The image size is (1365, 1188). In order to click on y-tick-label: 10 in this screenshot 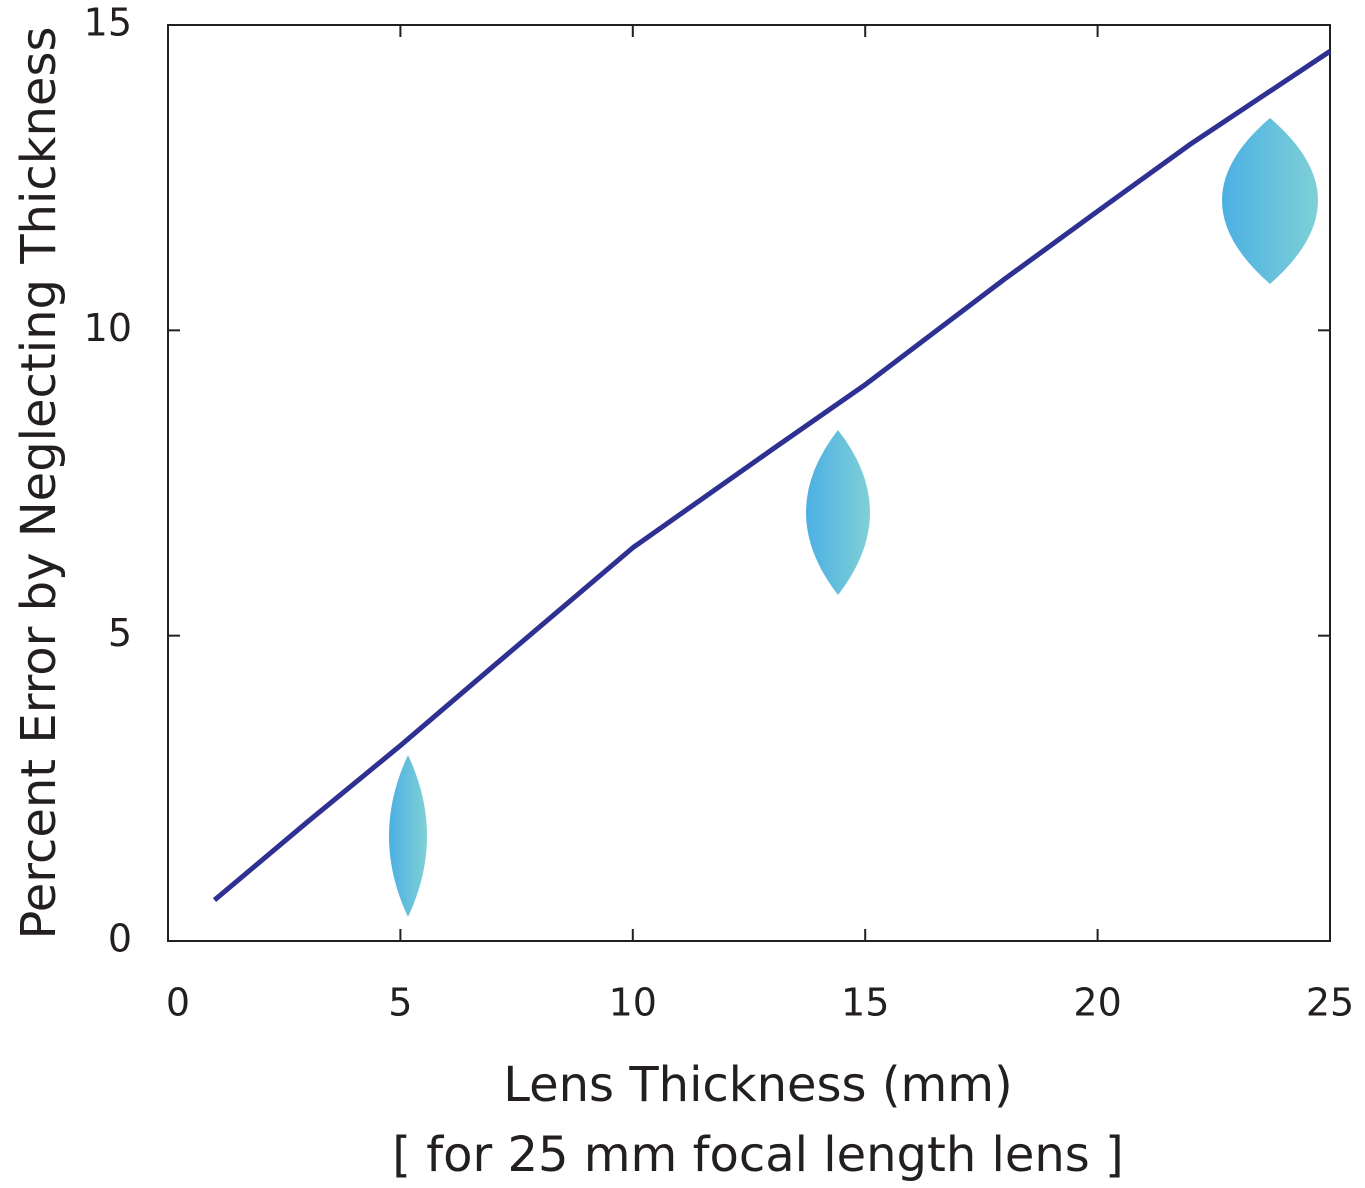, I will do `click(108, 328)`.